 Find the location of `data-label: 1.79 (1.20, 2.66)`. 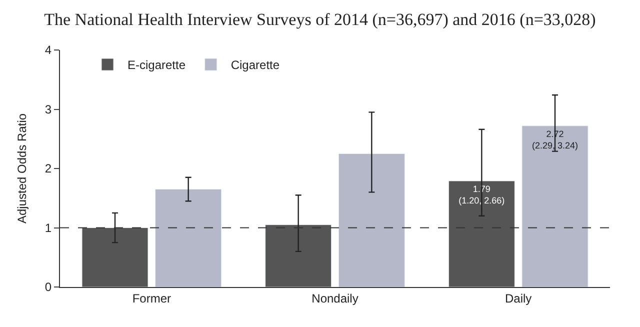

data-label: 1.79 (1.20, 2.66) is located at coordinates (481, 195).